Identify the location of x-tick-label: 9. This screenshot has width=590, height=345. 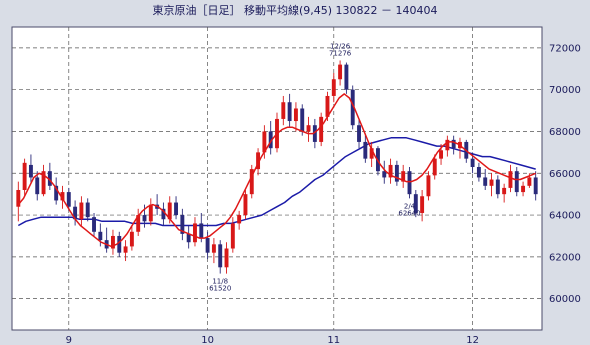
(69, 340).